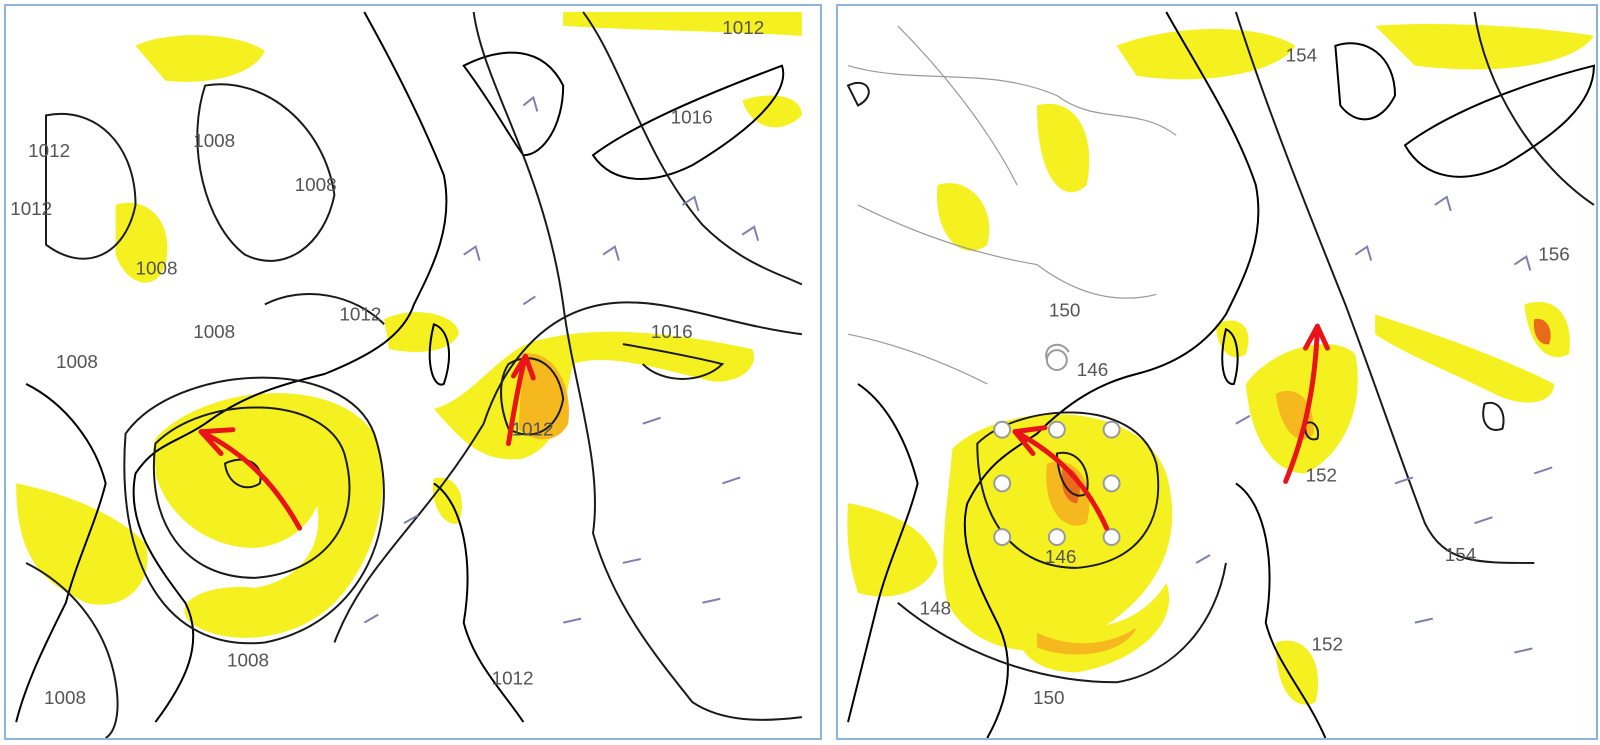 The image size is (1600, 745). Describe the element at coordinates (936, 609) in the screenshot. I see `height-label: 148` at that location.